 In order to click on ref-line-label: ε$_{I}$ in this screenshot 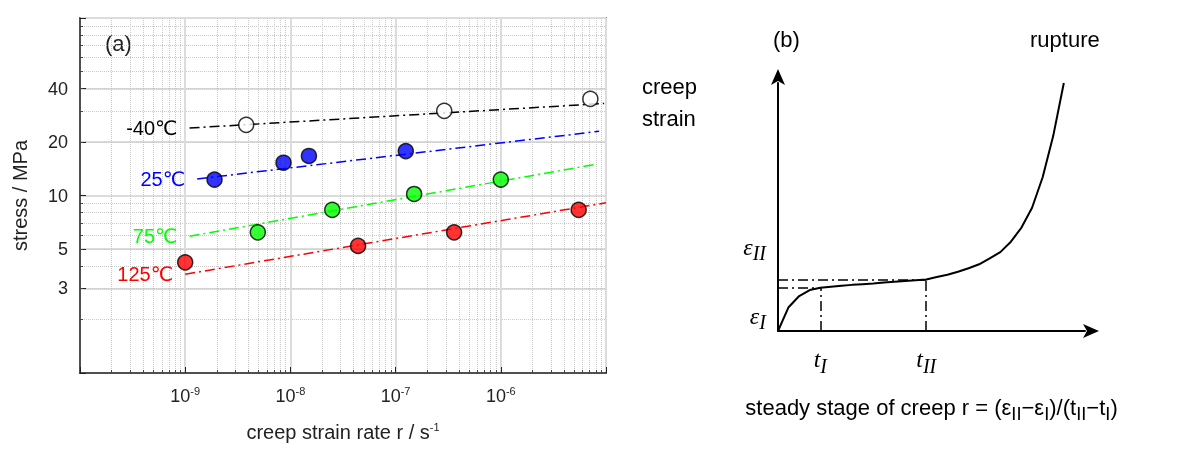, I will do `click(757, 318)`.